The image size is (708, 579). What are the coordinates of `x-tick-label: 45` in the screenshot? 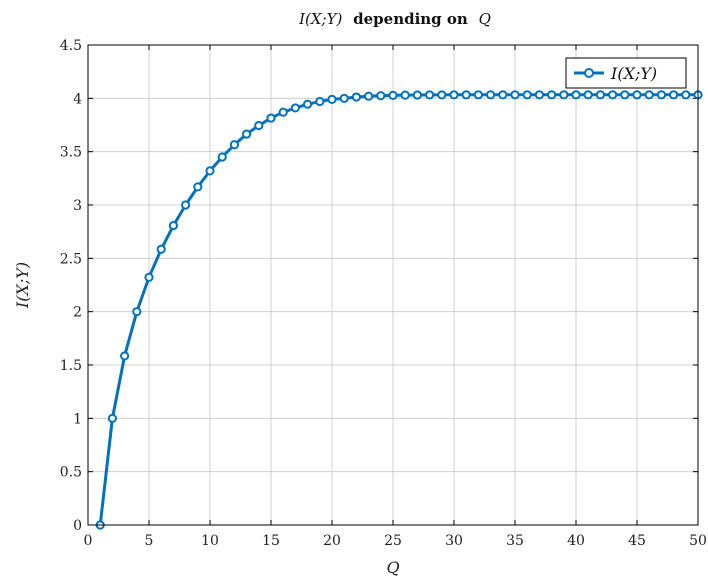 It's located at (637, 541).